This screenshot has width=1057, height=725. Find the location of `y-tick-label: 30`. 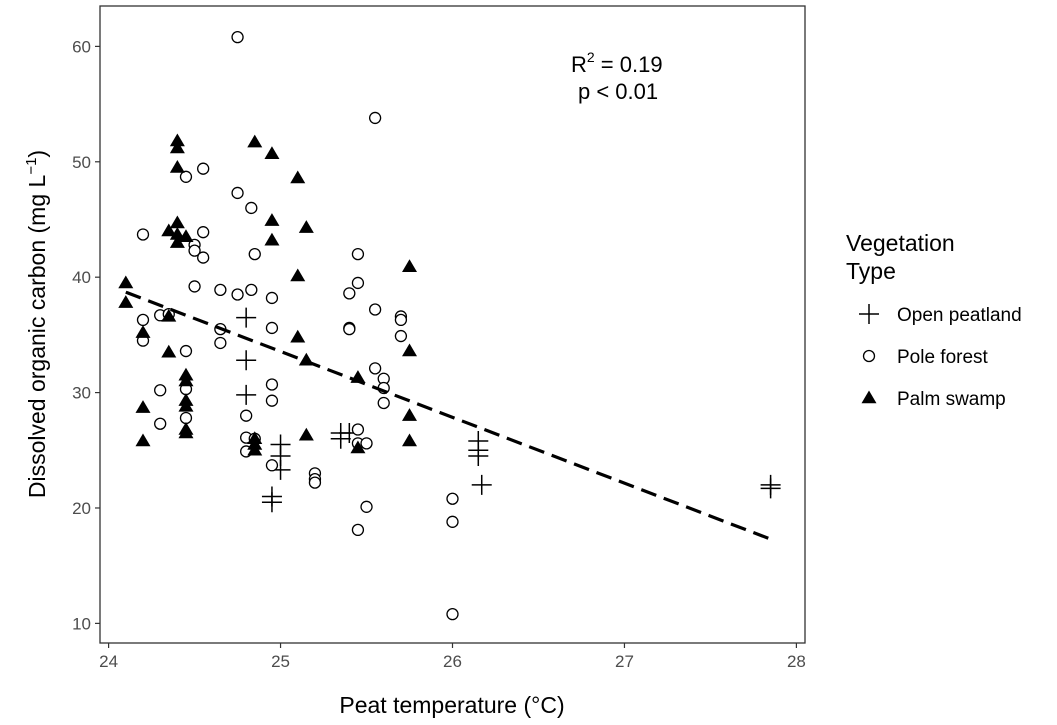

y-tick-label: 30 is located at coordinates (81, 393).